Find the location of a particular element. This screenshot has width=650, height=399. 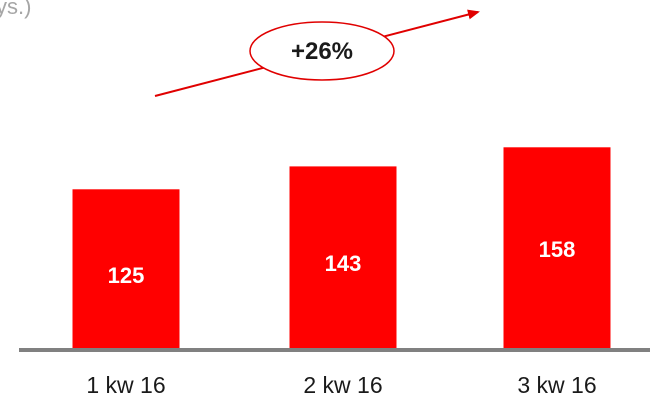

x-tick-label-3: 3 kw 16 is located at coordinates (556, 385).